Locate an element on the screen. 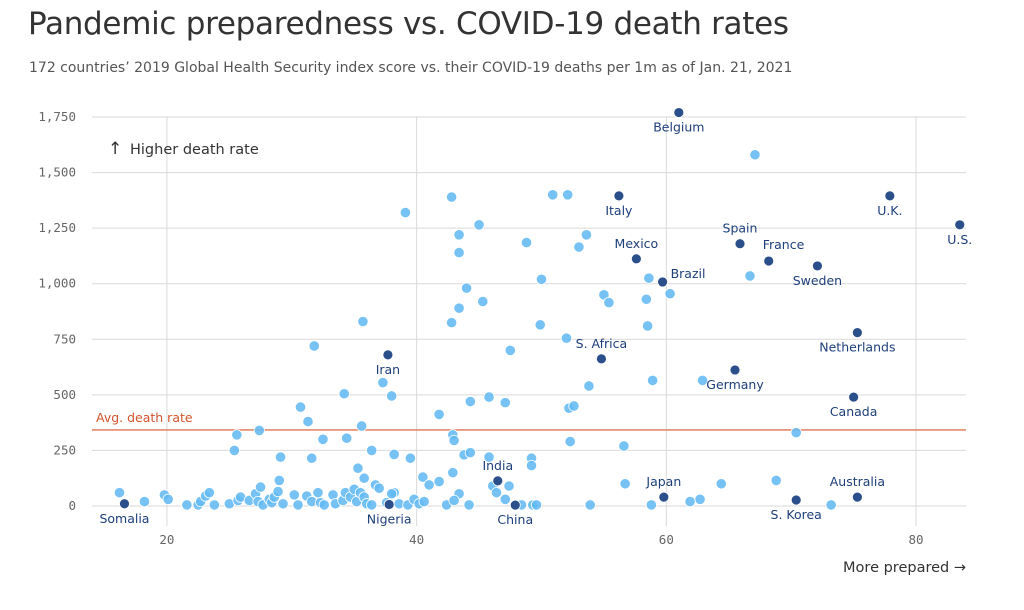 This screenshot has width=1024, height=610. y-axis-ticks: 0 250 500 750 1,000 1,250 1,500 1,750 is located at coordinates (57, 311).